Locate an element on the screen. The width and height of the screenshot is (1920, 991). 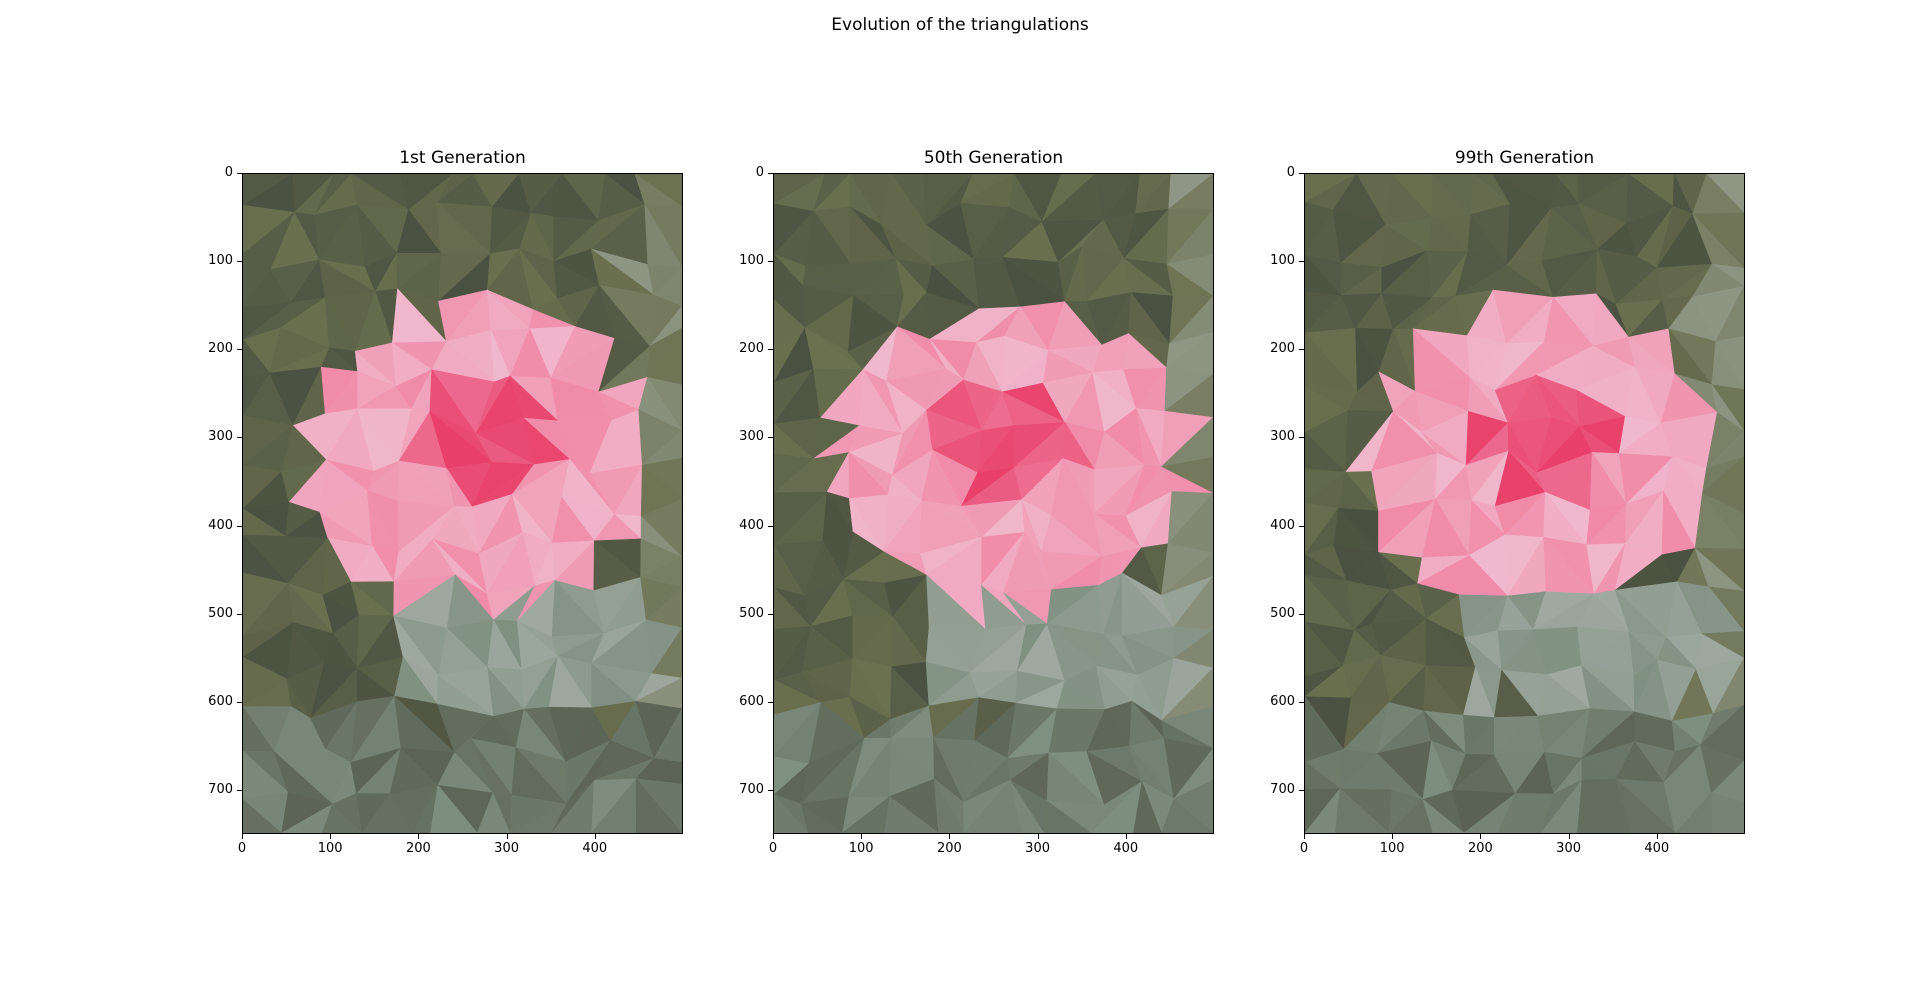
panel-title: 50th Generation is located at coordinates (993, 158).